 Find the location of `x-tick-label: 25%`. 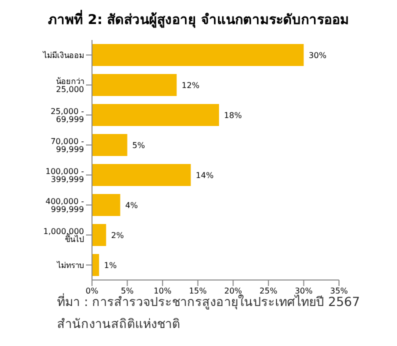

x-tick-label: 25% is located at coordinates (269, 291).